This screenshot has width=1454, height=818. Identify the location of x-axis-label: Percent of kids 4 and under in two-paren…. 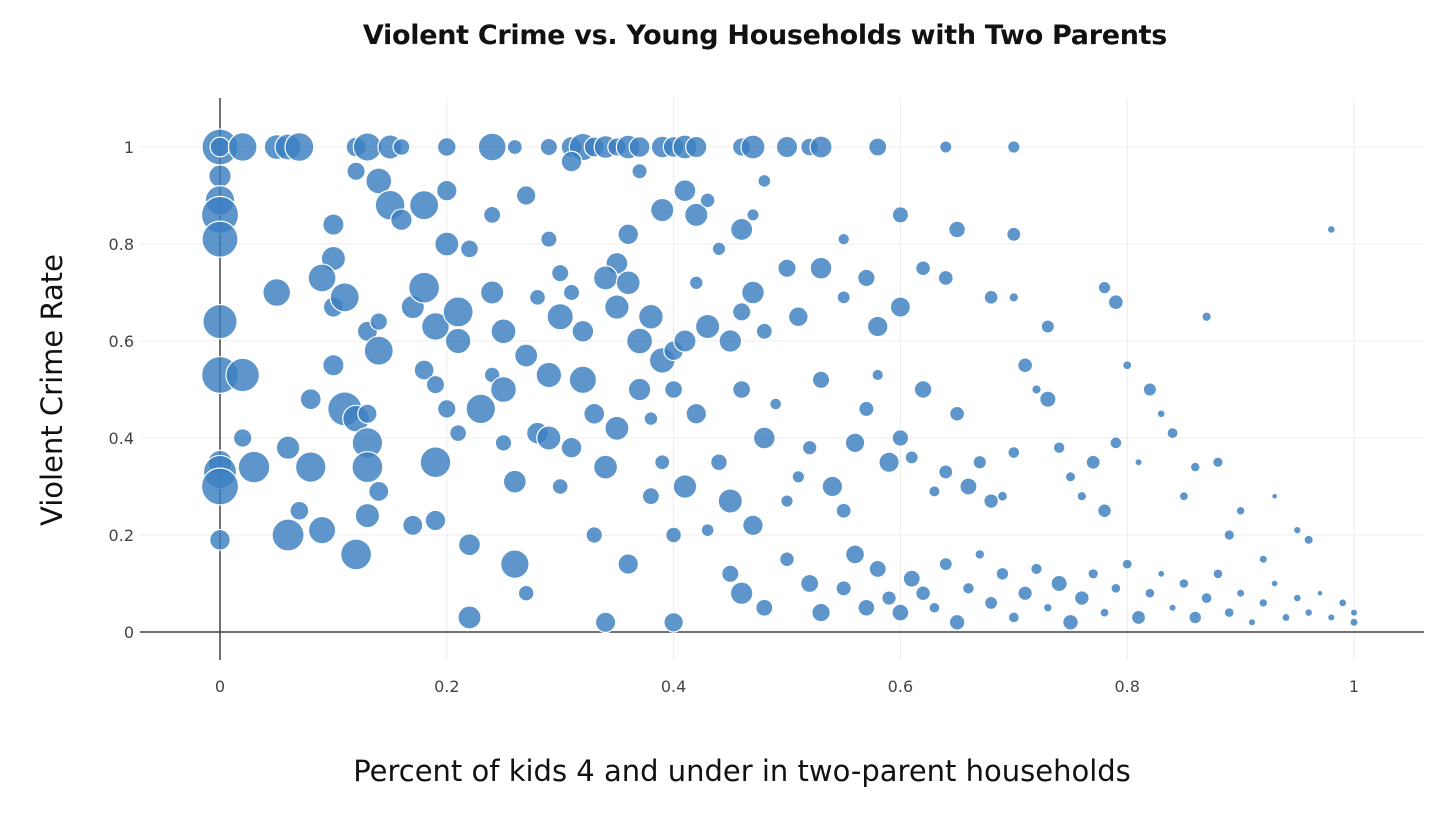
(742, 771).